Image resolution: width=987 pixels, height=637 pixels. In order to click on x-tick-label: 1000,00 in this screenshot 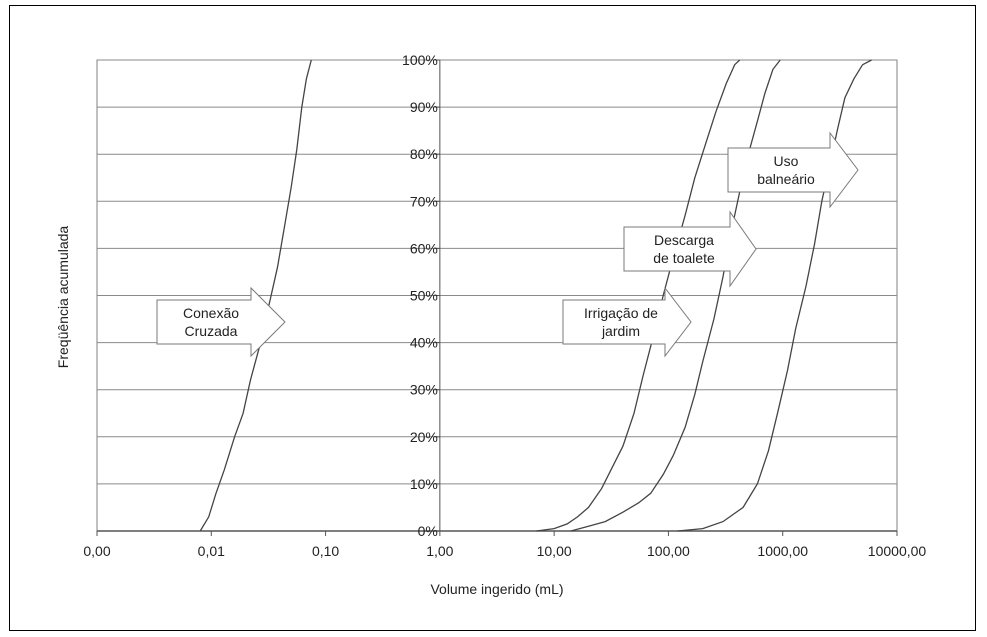, I will do `click(782, 551)`.